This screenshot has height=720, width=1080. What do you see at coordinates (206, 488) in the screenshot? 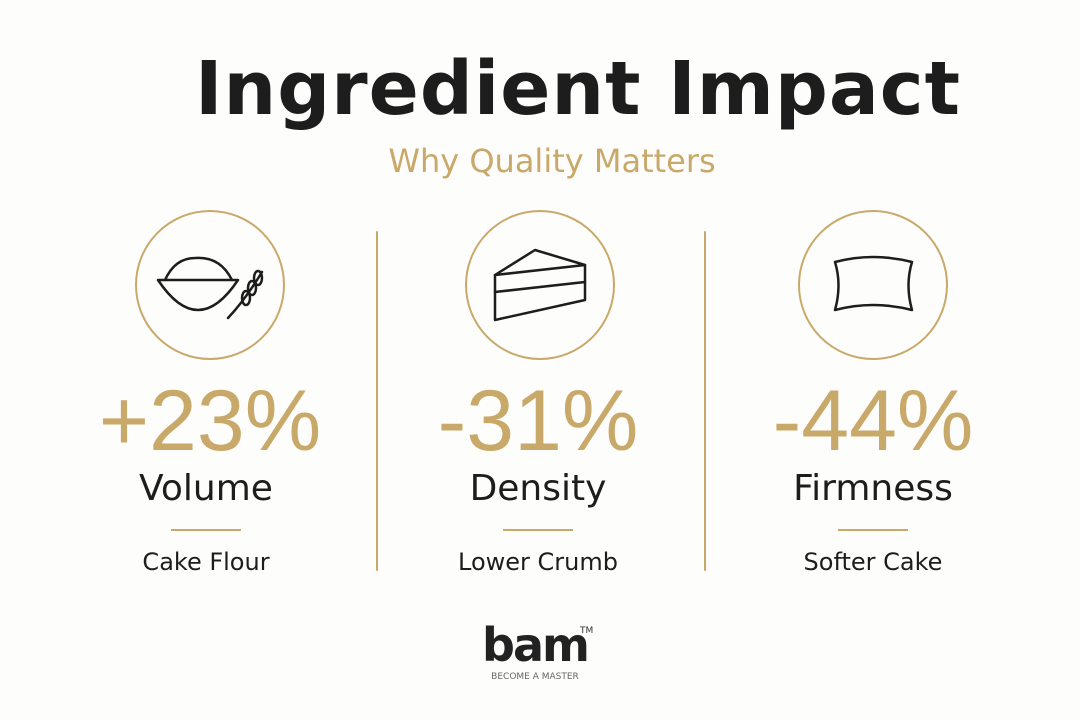
I see `stat-label: Volume` at bounding box center [206, 488].